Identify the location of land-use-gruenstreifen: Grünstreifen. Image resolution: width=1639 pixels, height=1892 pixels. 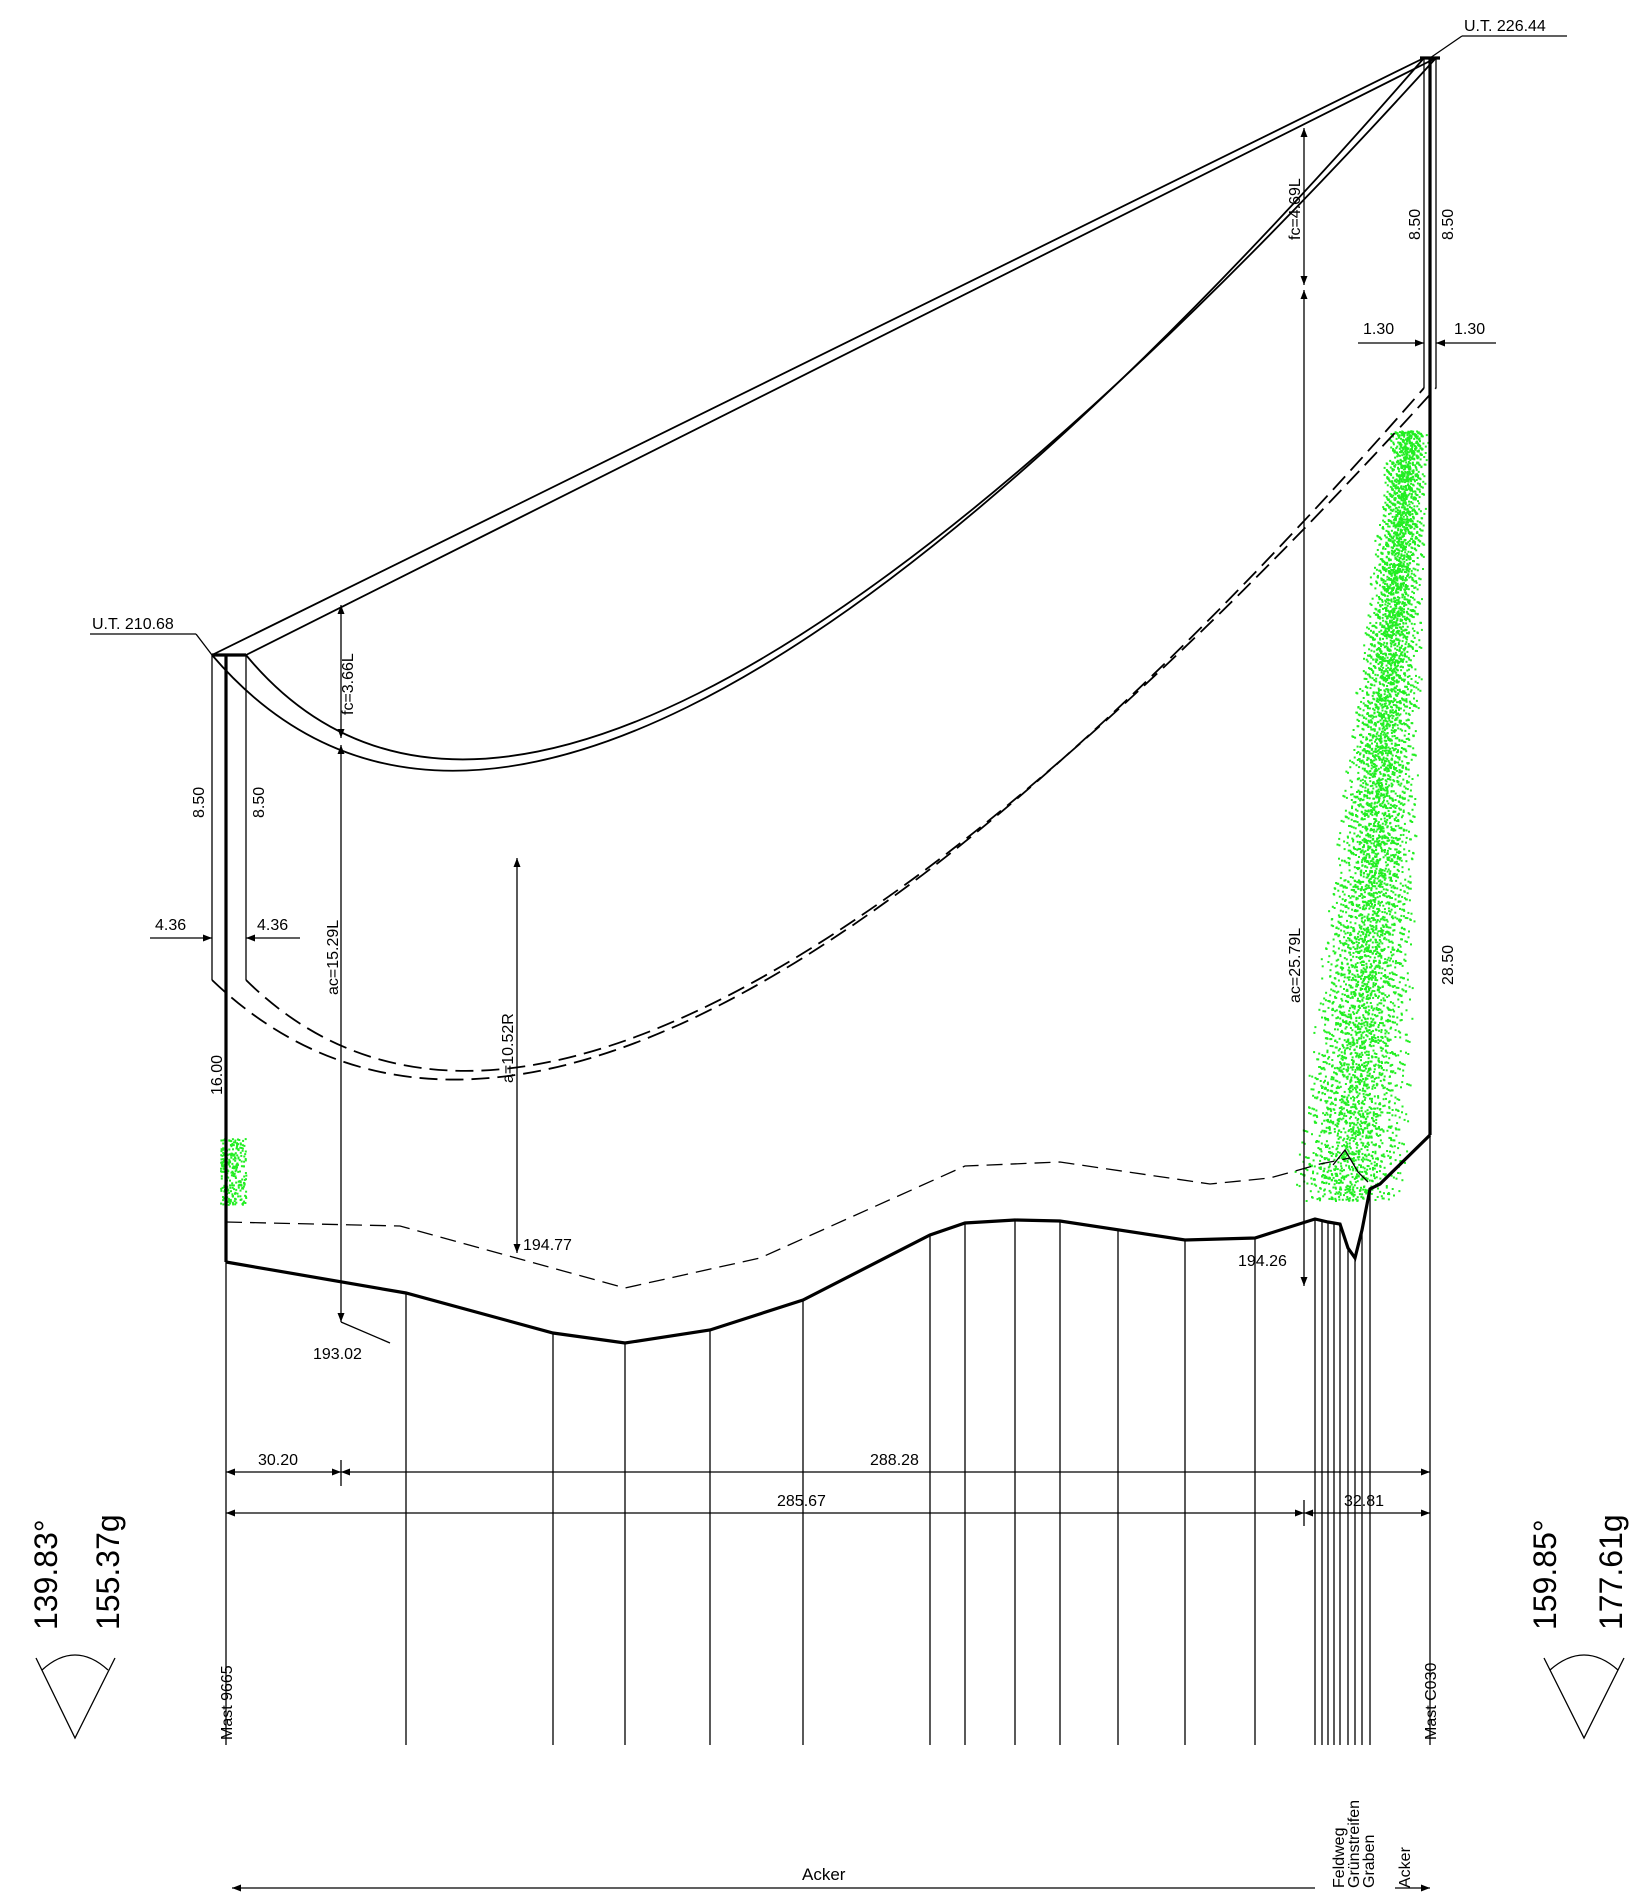
(1354, 1844).